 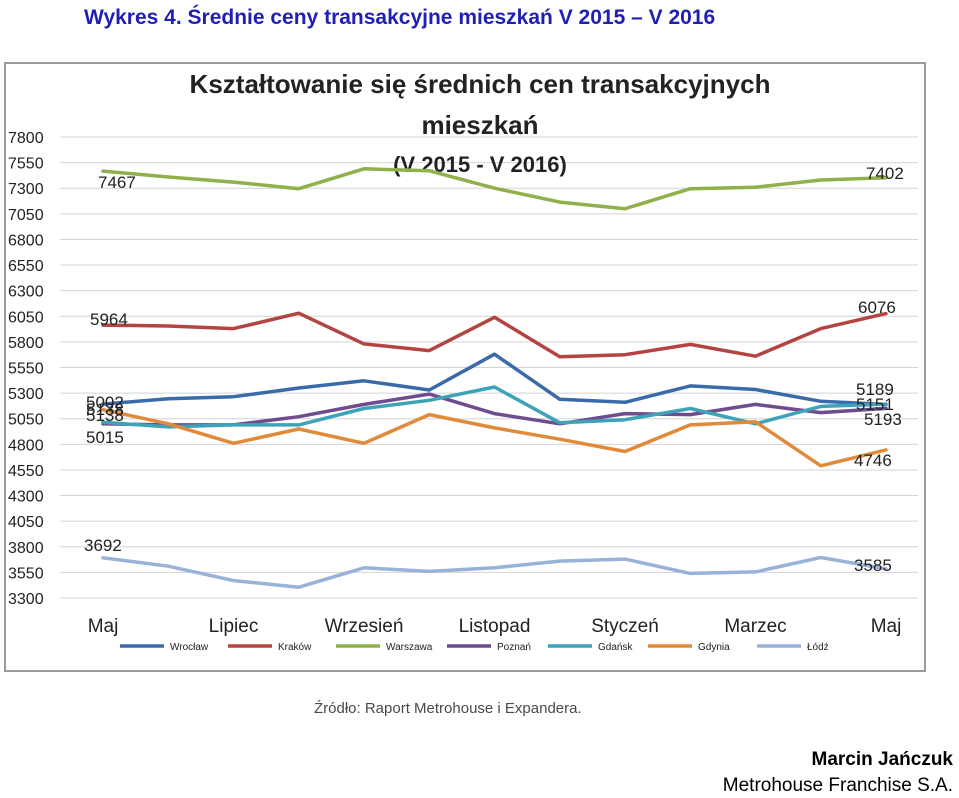 What do you see at coordinates (875, 404) in the screenshot?
I see `data-label-end: 5151` at bounding box center [875, 404].